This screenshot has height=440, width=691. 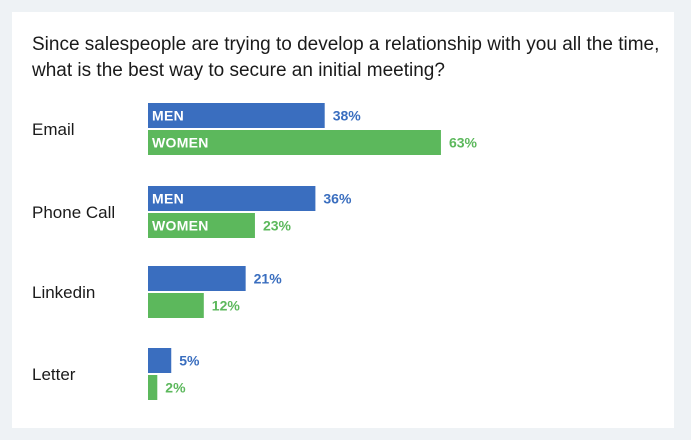 What do you see at coordinates (53, 129) in the screenshot?
I see `category-label-email: Email` at bounding box center [53, 129].